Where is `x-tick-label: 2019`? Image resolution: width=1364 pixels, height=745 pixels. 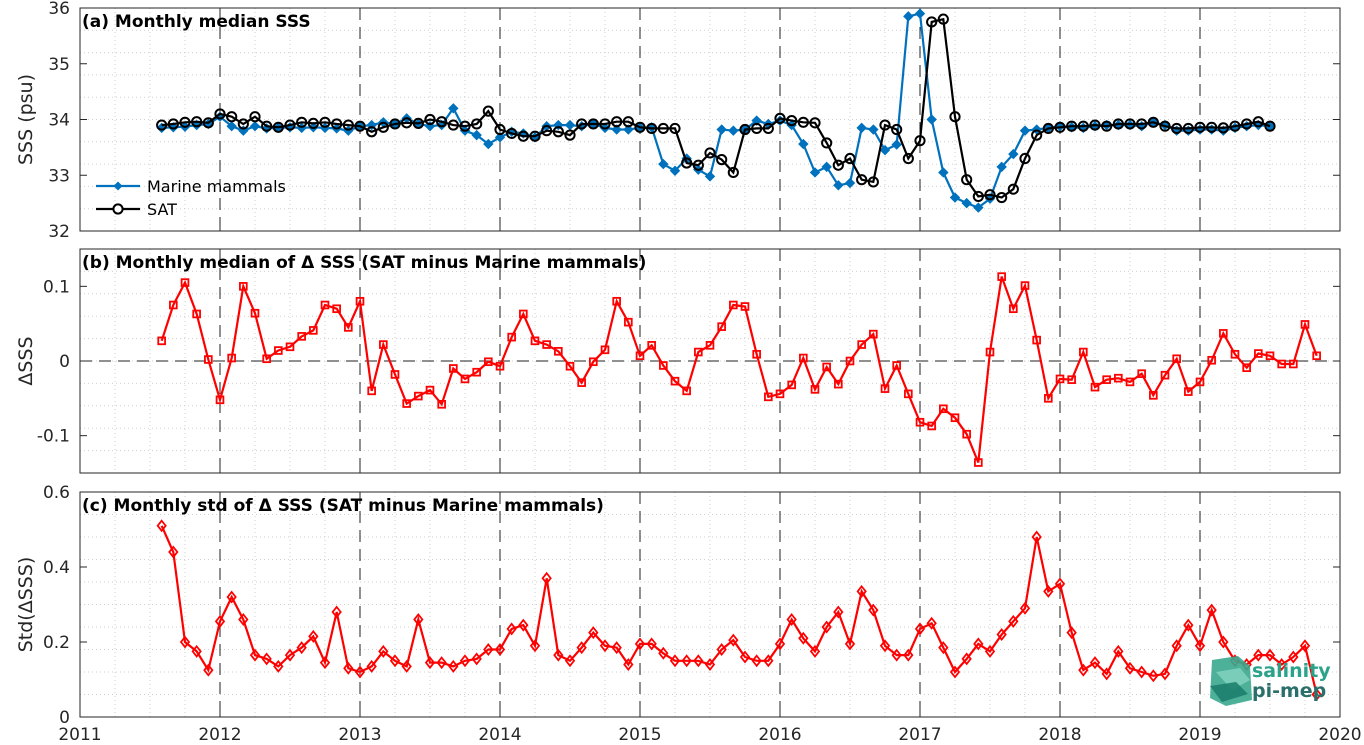 x-tick-label: 2019 is located at coordinates (1199, 735).